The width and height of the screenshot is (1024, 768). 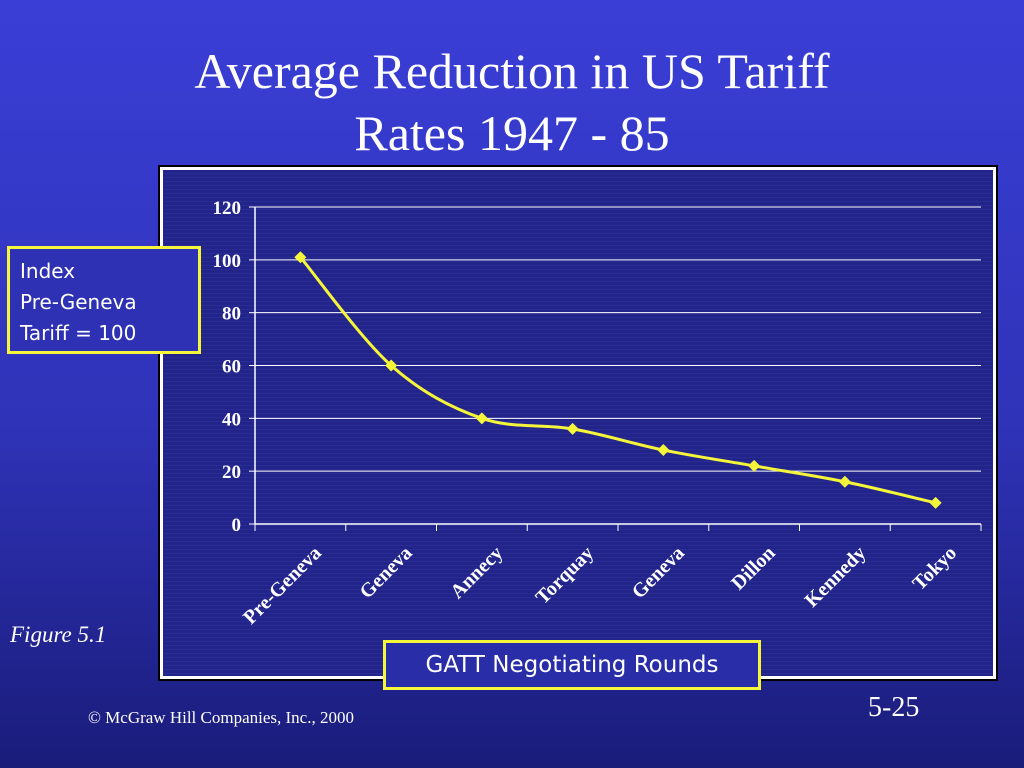 I want to click on x-axis-title-box: GATT Negotiating Rounds, so click(x=572, y=665).